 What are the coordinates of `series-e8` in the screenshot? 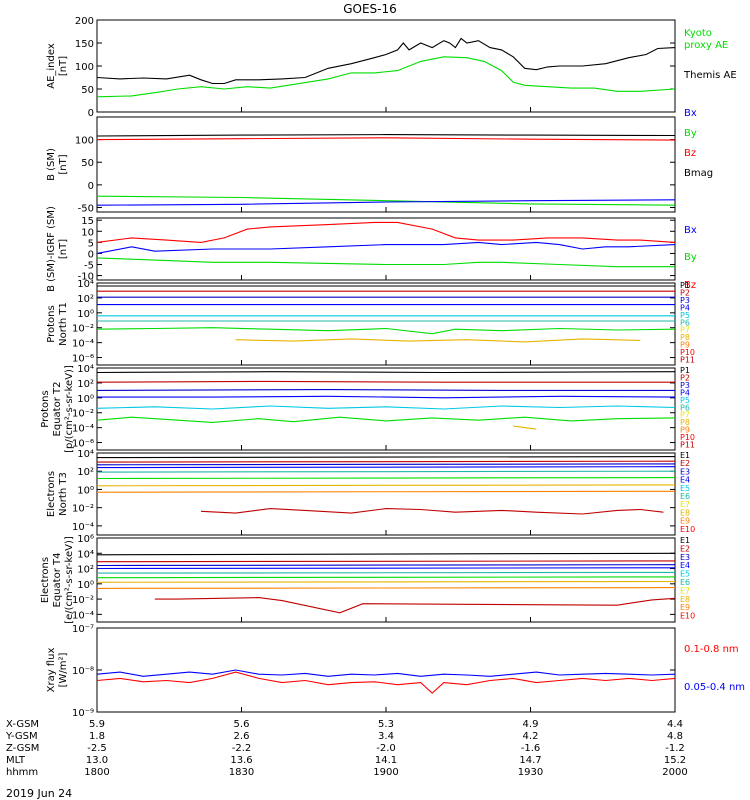 It's located at (386, 588).